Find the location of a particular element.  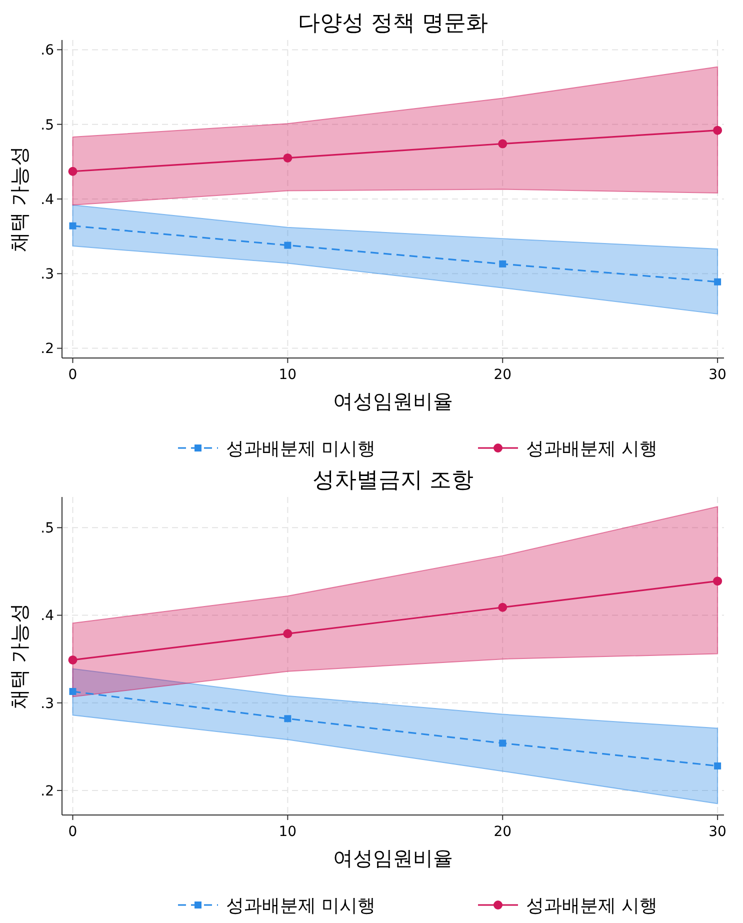

y-tick-label: .6 is located at coordinates (47, 50).